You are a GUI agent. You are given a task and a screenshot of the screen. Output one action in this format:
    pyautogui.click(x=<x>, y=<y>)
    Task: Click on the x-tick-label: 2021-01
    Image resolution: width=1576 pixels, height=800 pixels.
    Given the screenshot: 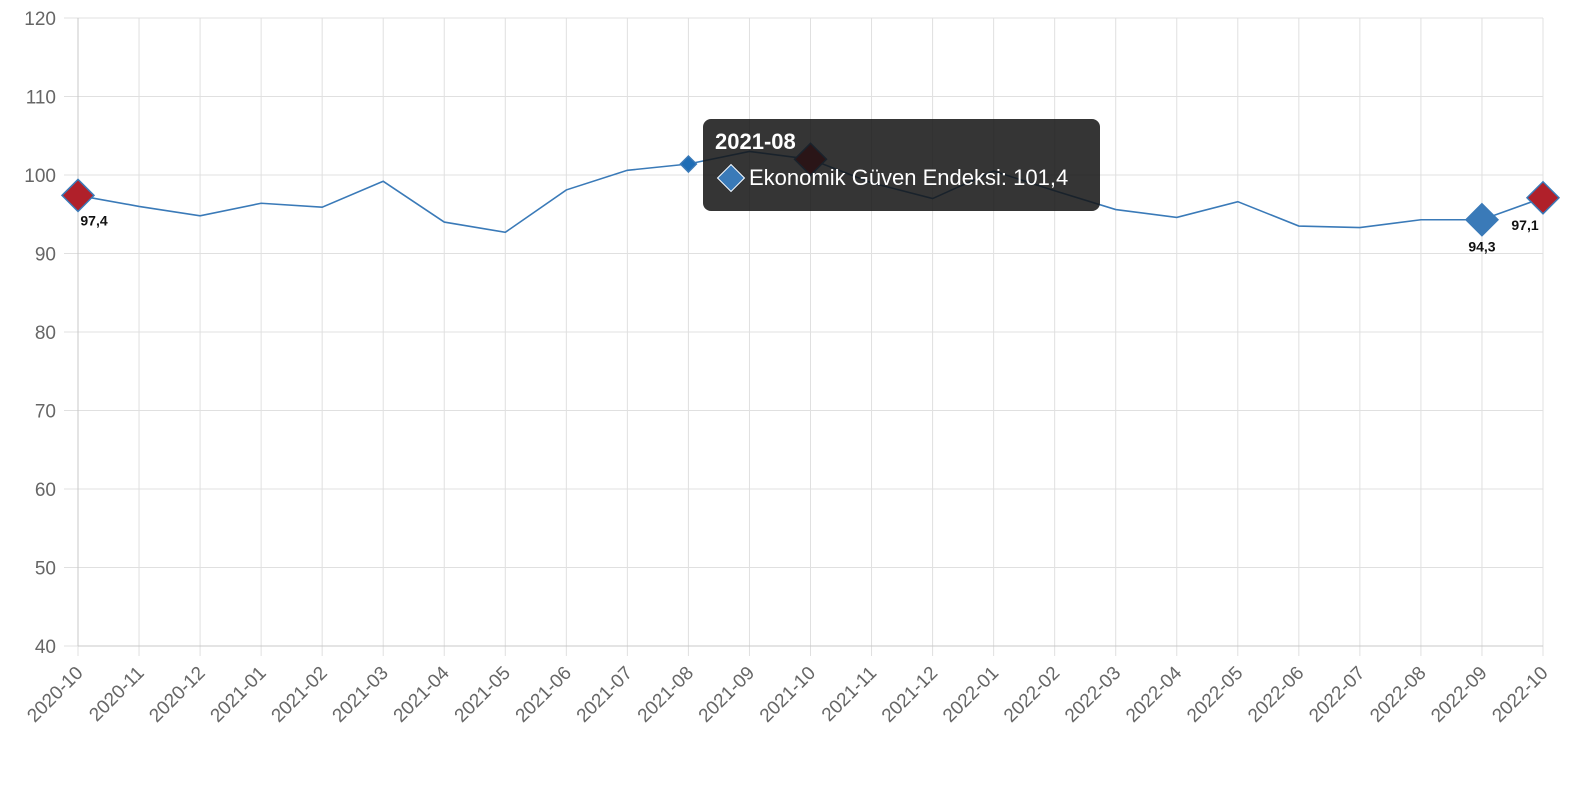 What is the action you would take?
    pyautogui.click(x=239, y=695)
    